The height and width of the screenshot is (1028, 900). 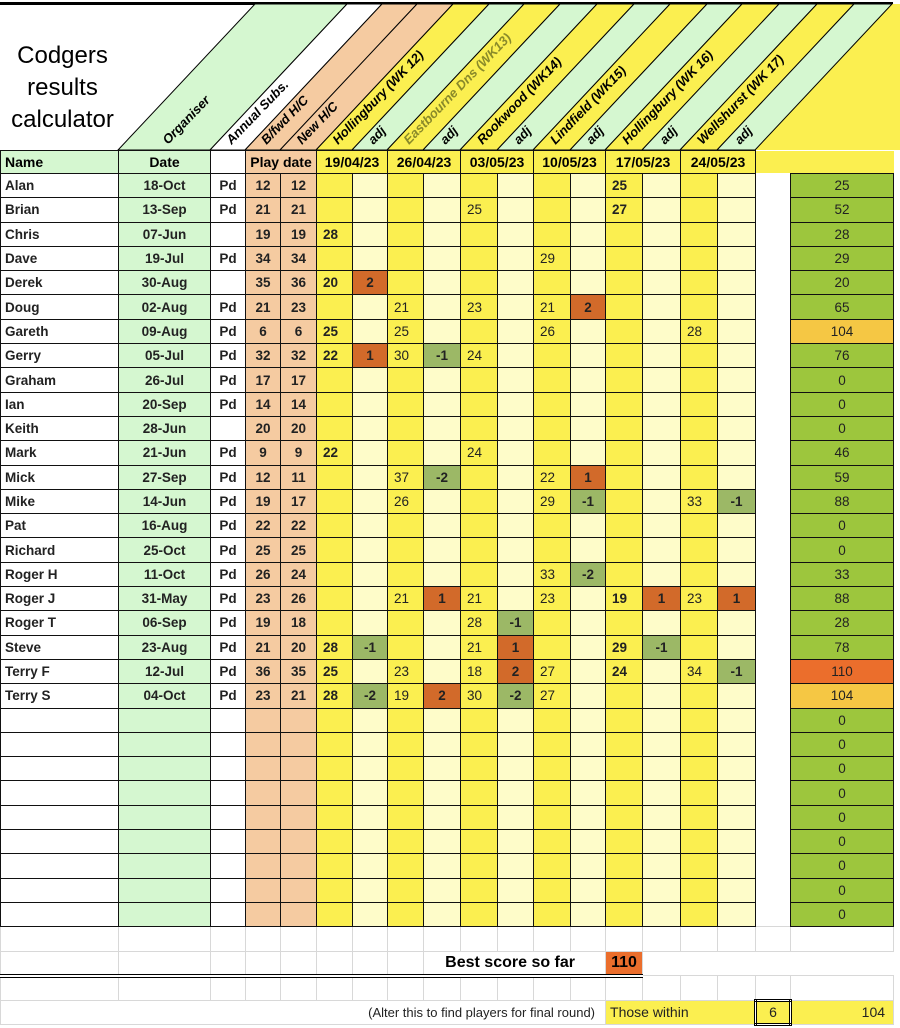 I want to click on bfwd-handicap: 36, so click(x=263, y=671).